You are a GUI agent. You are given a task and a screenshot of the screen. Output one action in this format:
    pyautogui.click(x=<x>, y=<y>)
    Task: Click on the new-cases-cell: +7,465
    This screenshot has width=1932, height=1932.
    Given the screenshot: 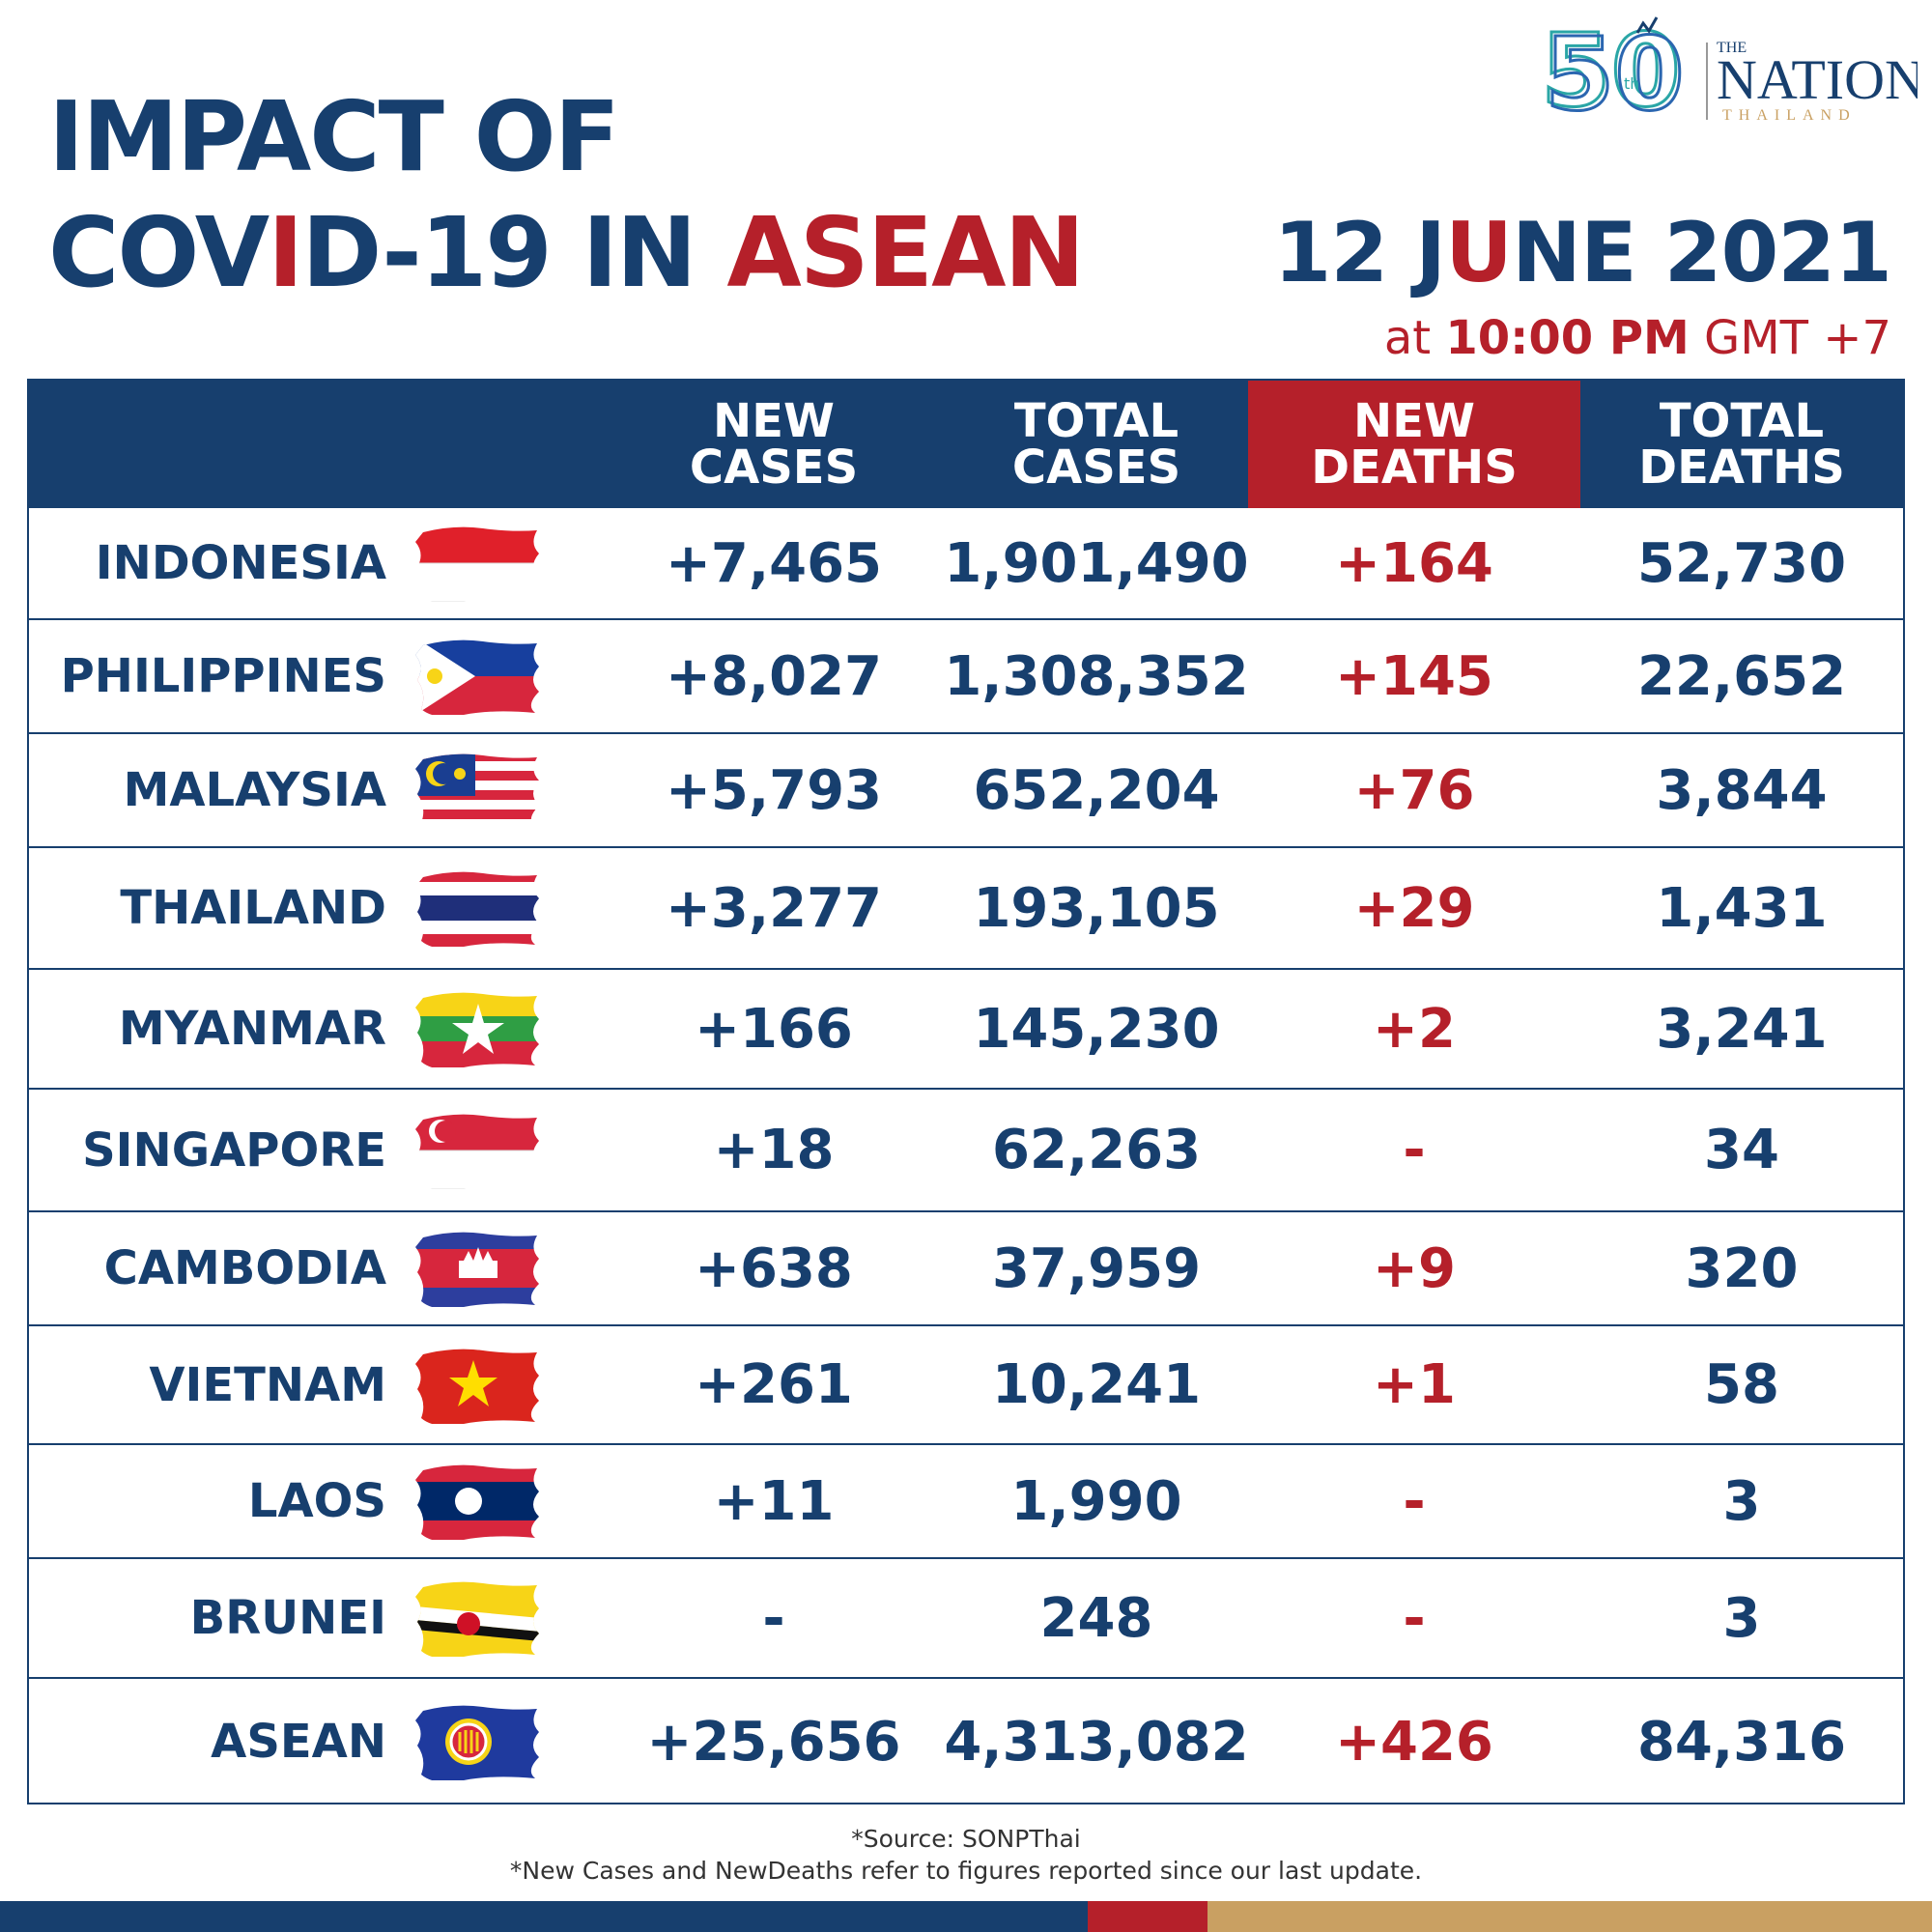 What is the action you would take?
    pyautogui.click(x=774, y=563)
    